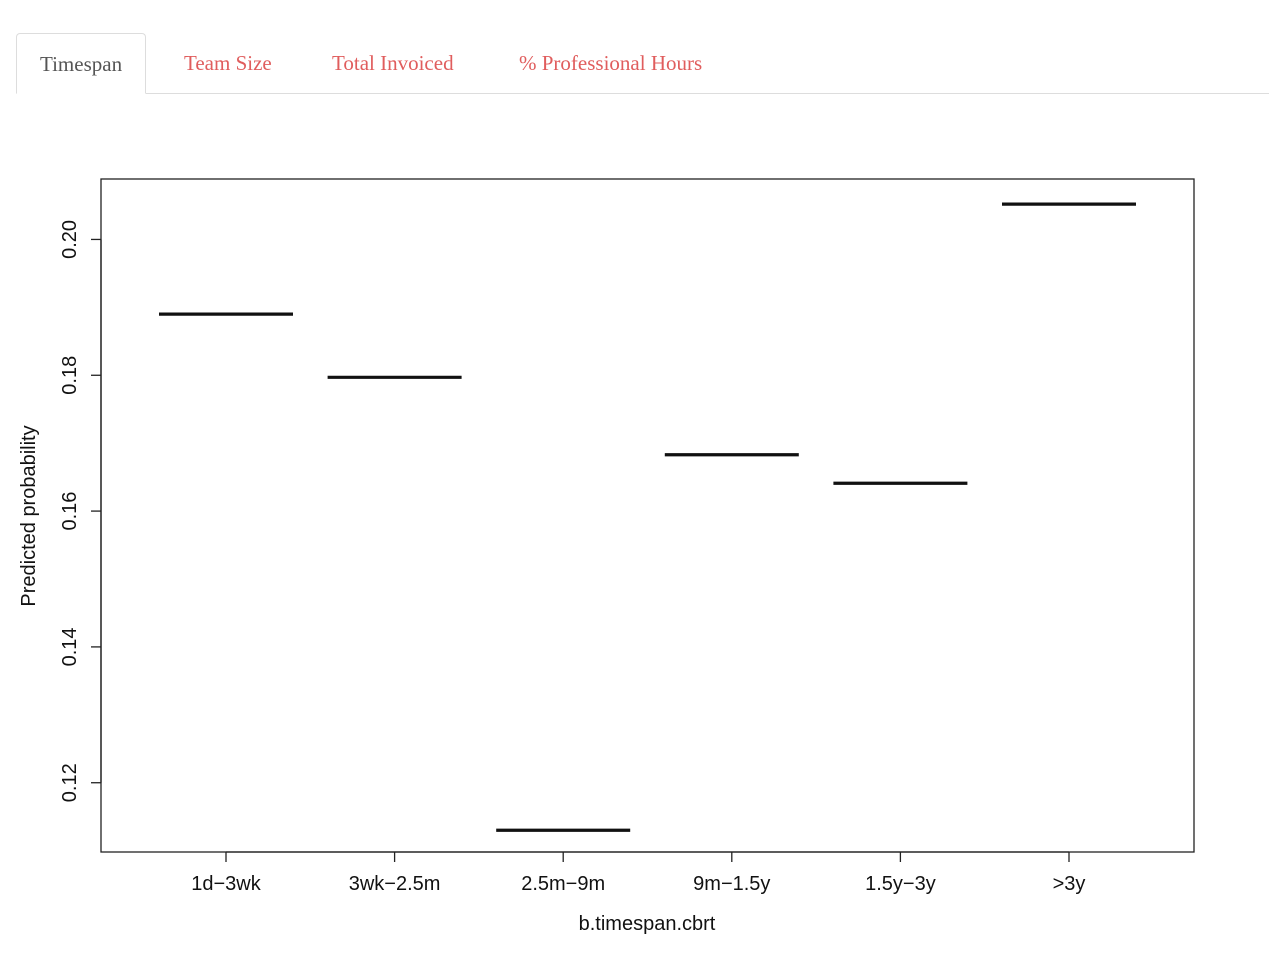 Image resolution: width=1270 pixels, height=958 pixels. Describe the element at coordinates (393, 63) in the screenshot. I see `tab-total-invoiced: Total Invoiced` at that location.